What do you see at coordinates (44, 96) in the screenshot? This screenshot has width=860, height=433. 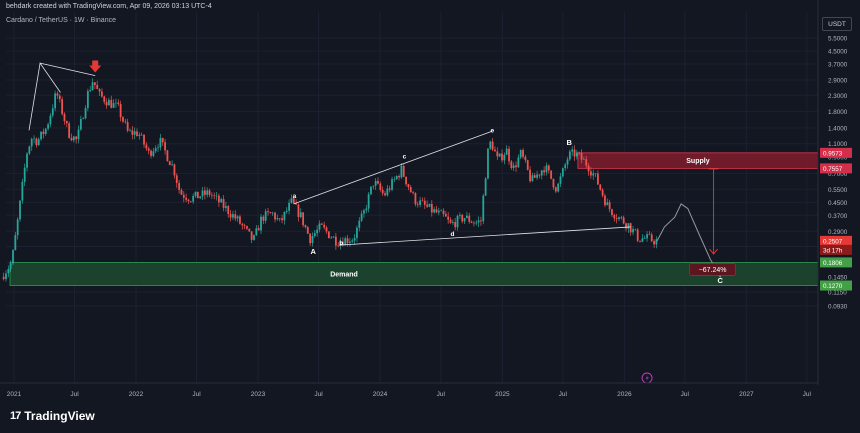 I see `wave-line` at bounding box center [44, 96].